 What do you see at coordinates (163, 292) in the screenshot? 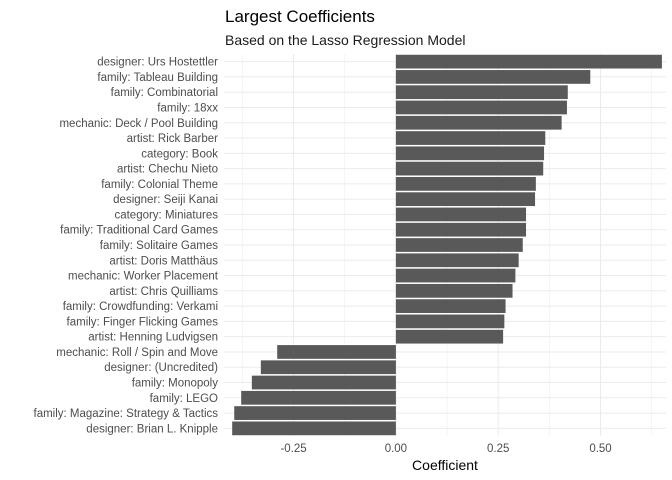
I see `y-tick-label: artist: Chris Quilliams` at bounding box center [163, 292].